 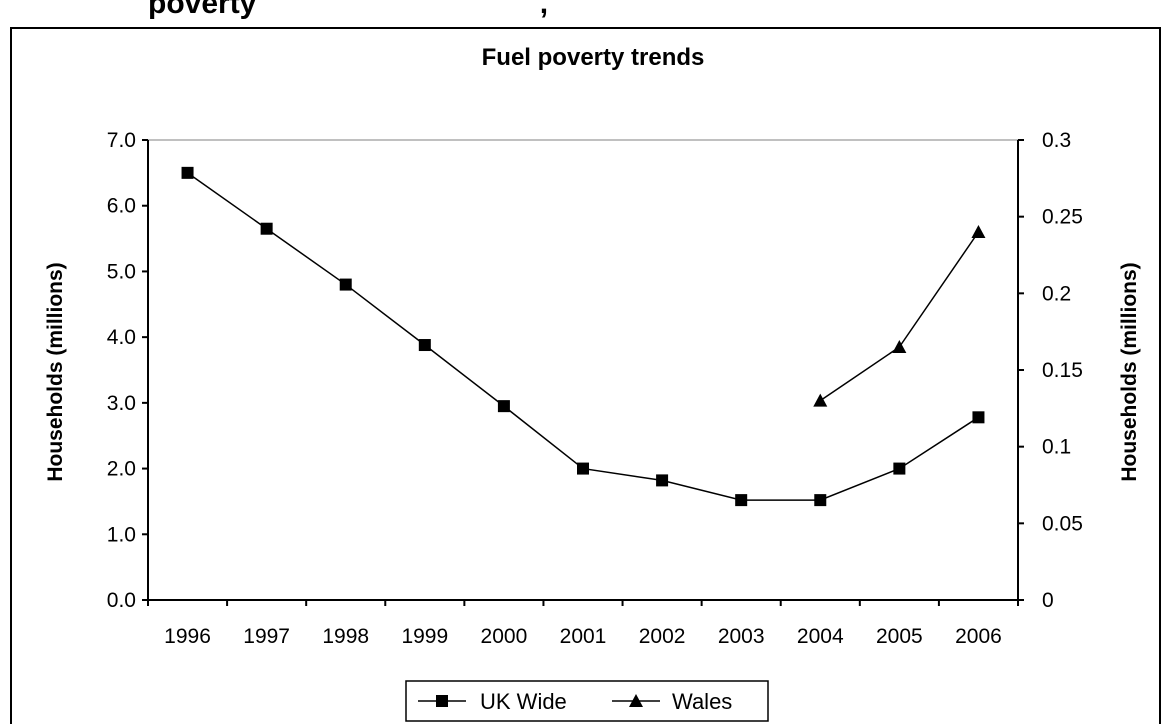 What do you see at coordinates (121, 600) in the screenshot?
I see `y-left-tick-label: 0.0` at bounding box center [121, 600].